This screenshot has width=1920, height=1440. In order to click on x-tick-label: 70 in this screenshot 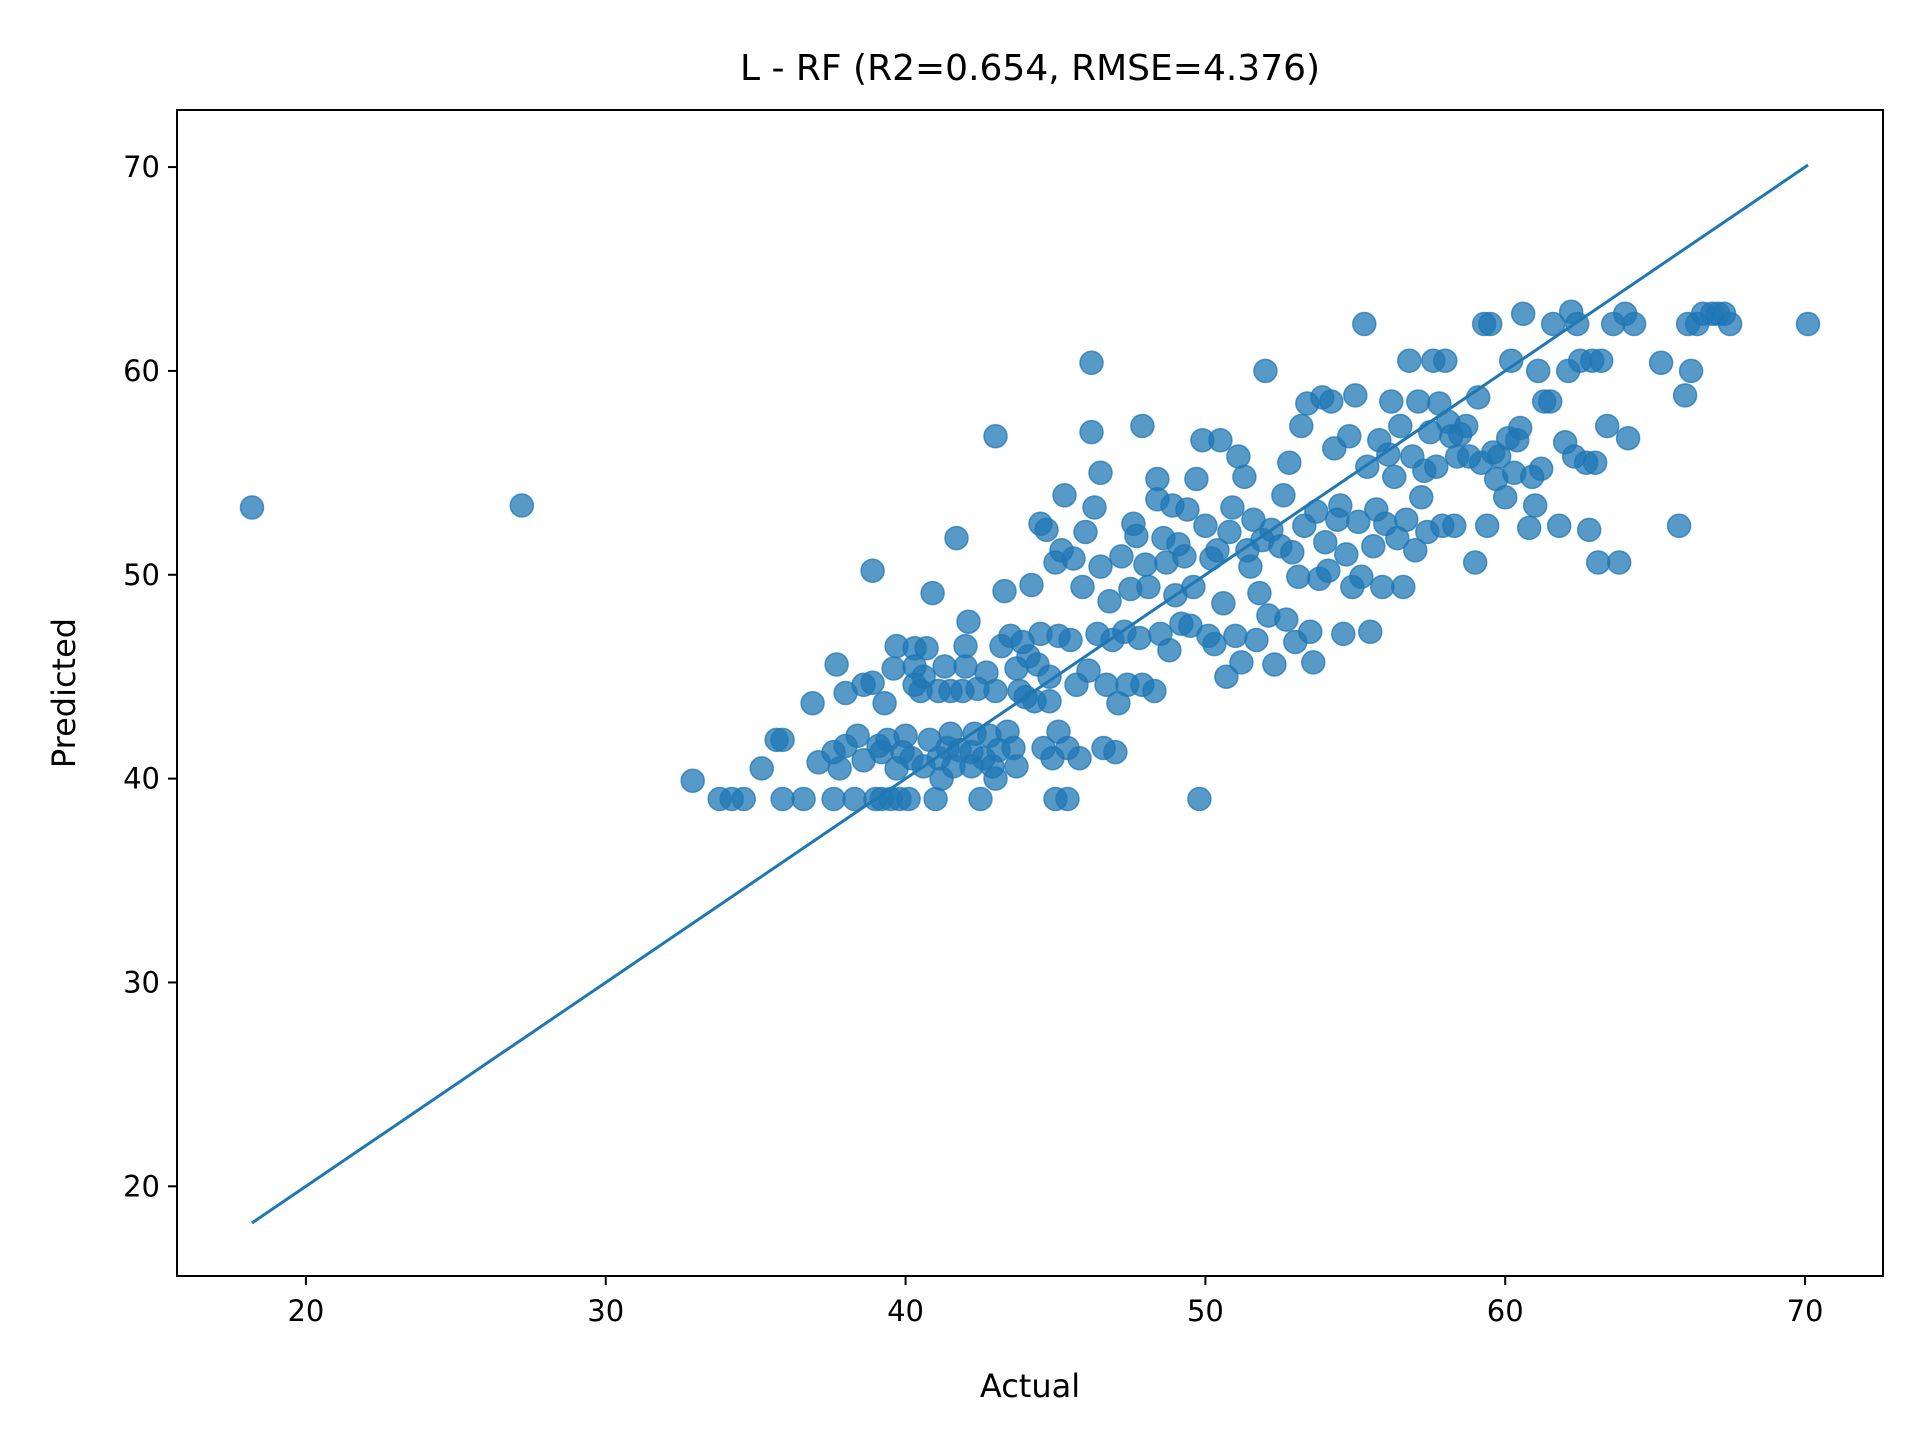, I will do `click(1805, 1311)`.